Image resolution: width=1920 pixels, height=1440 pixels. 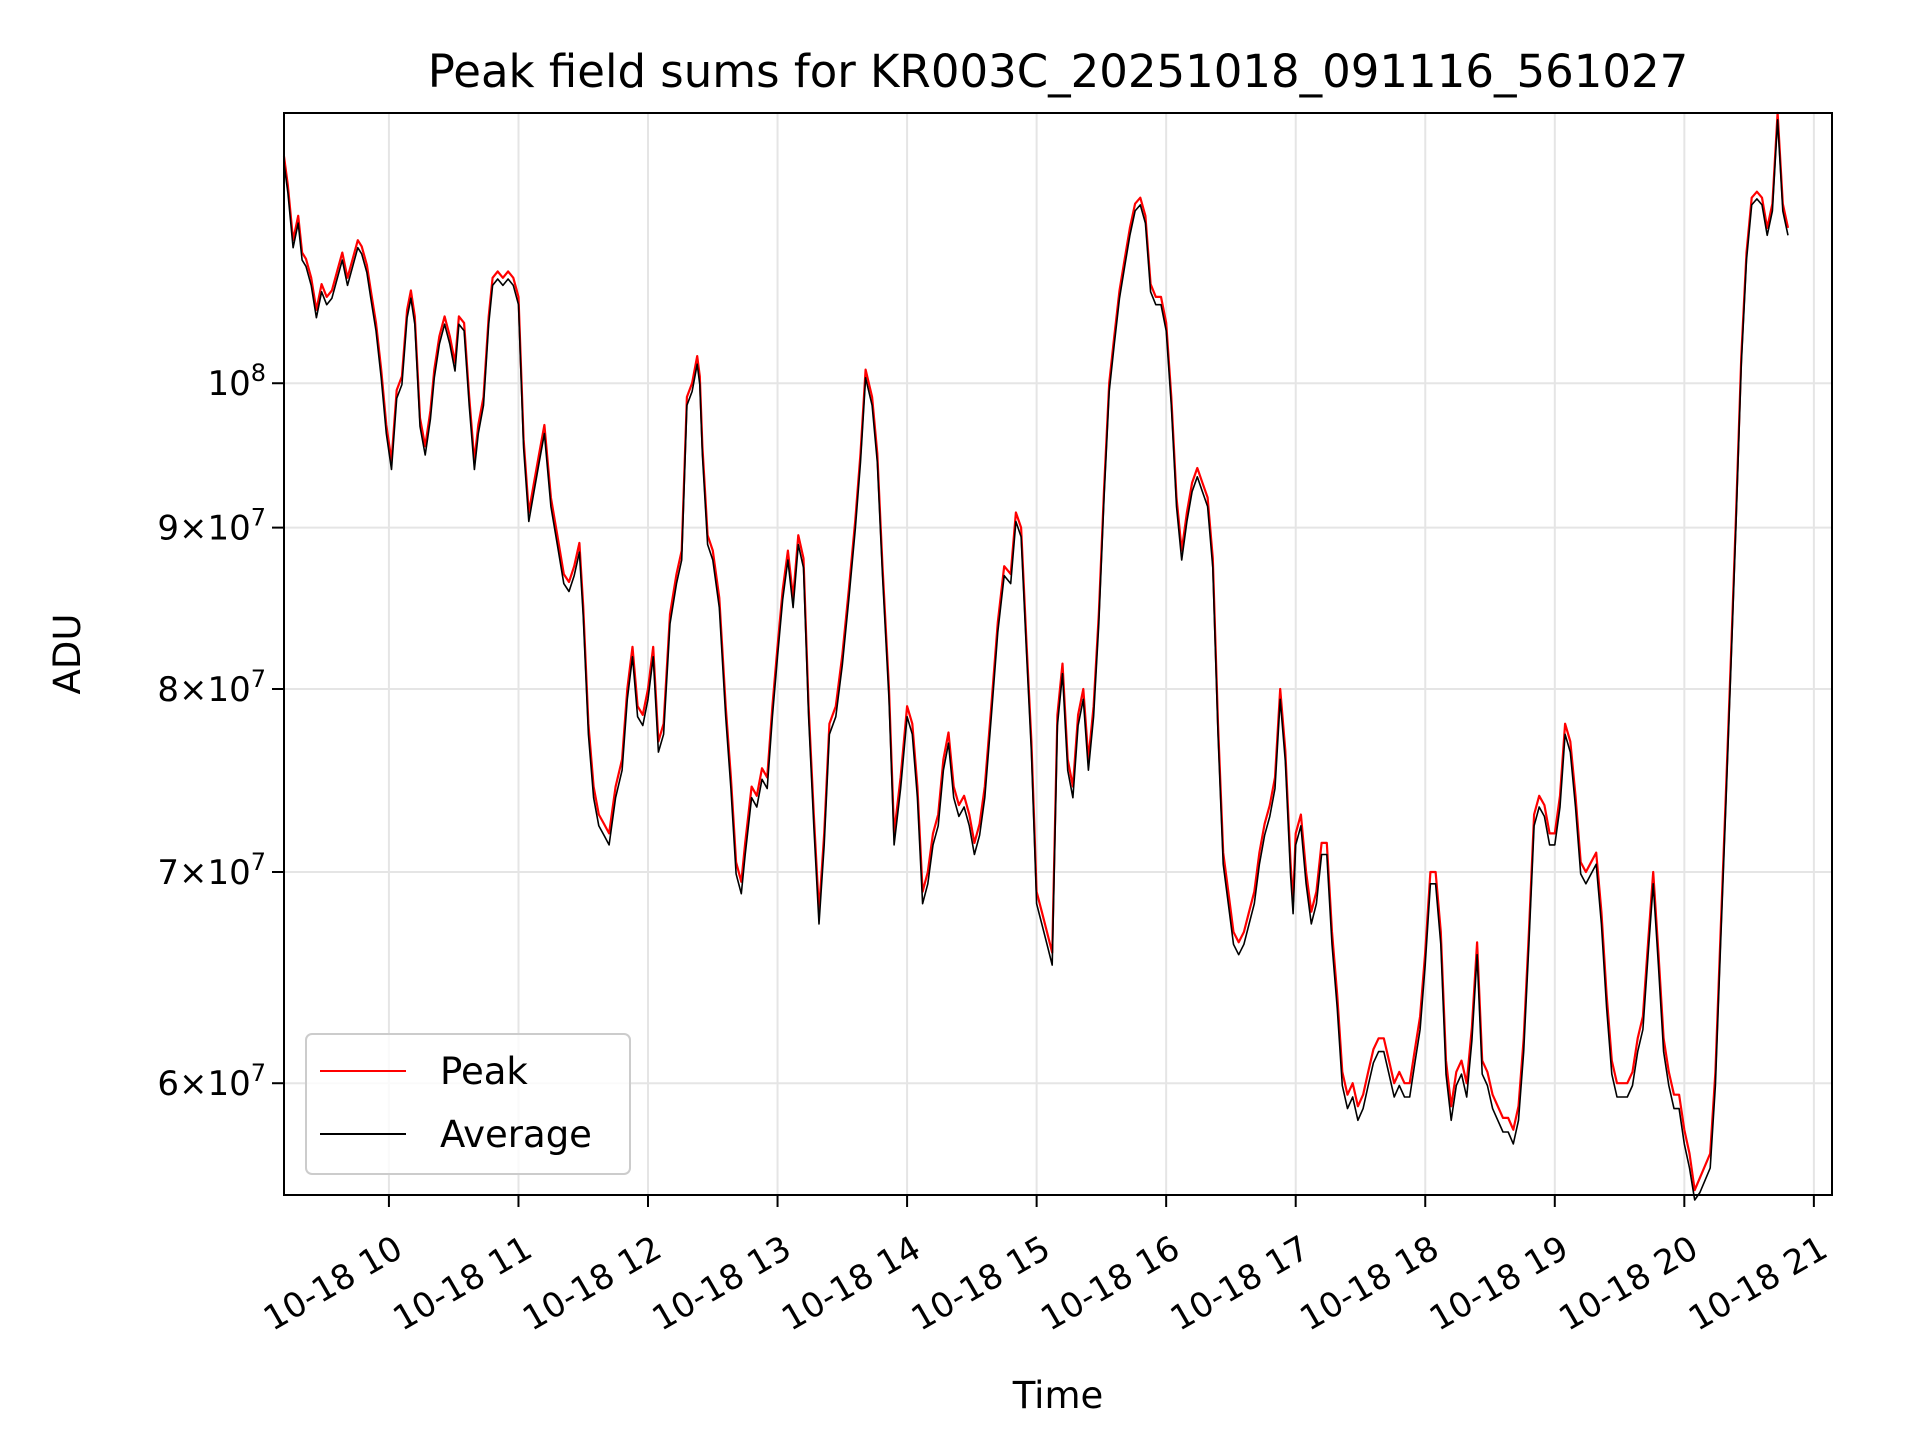 What do you see at coordinates (516, 1134) in the screenshot?
I see `legend-label-average: Average` at bounding box center [516, 1134].